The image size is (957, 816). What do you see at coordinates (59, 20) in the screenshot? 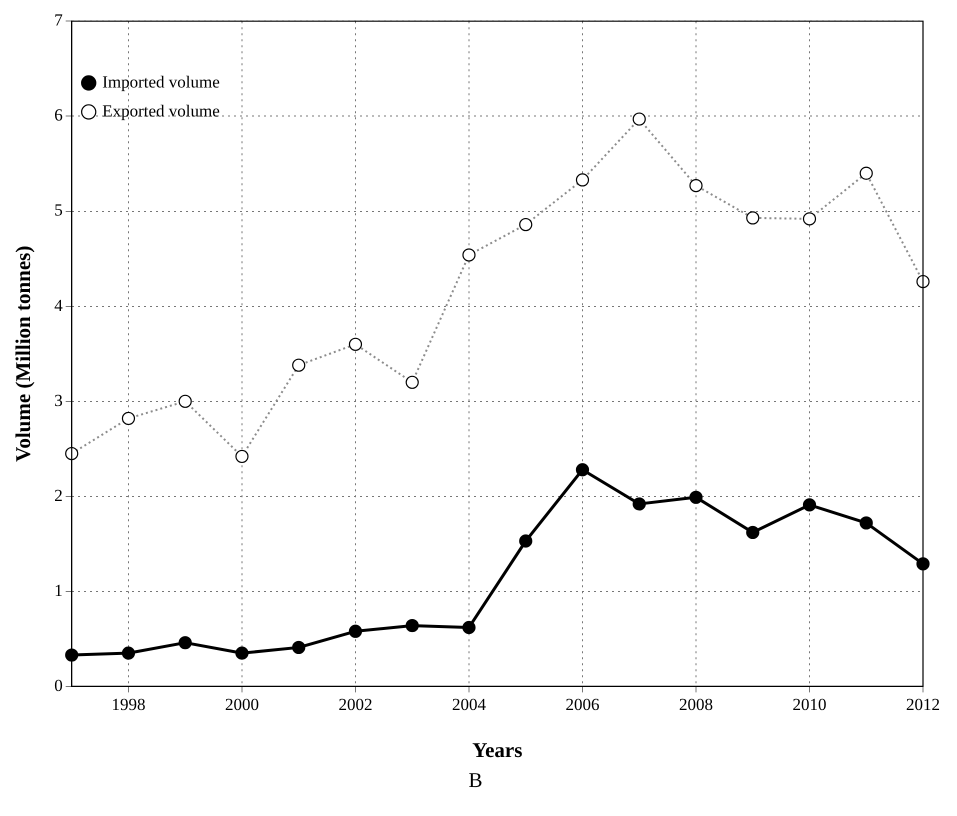
I see `y-tick-label: 7` at bounding box center [59, 20].